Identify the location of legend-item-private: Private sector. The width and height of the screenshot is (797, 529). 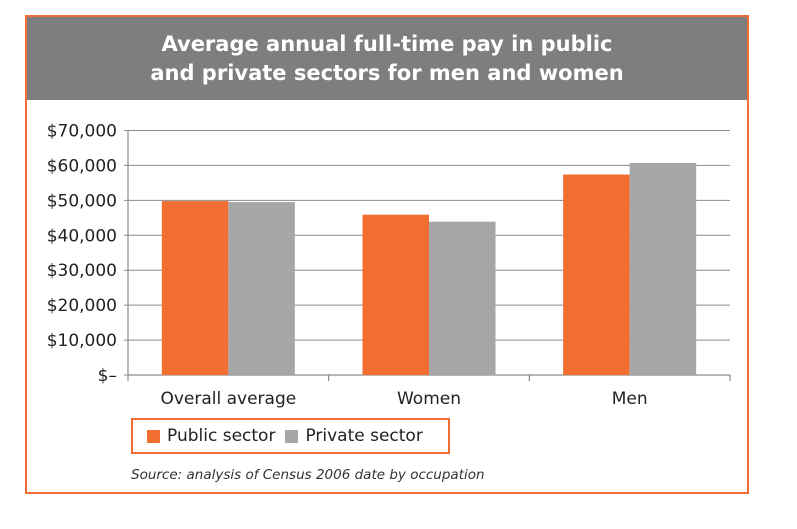
(354, 436).